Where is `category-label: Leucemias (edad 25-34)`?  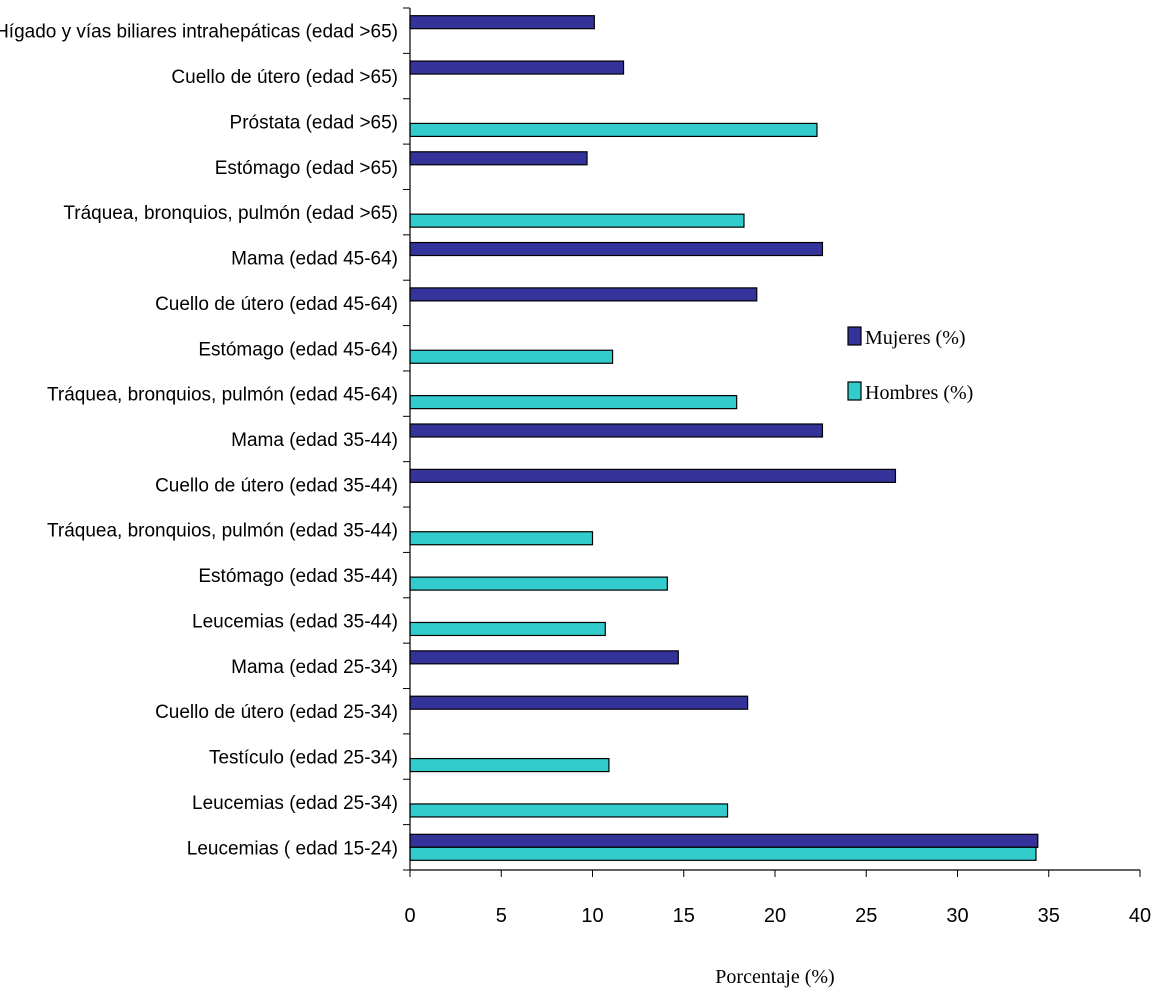
category-label: Leucemias (edad 25-34) is located at coordinates (295, 803).